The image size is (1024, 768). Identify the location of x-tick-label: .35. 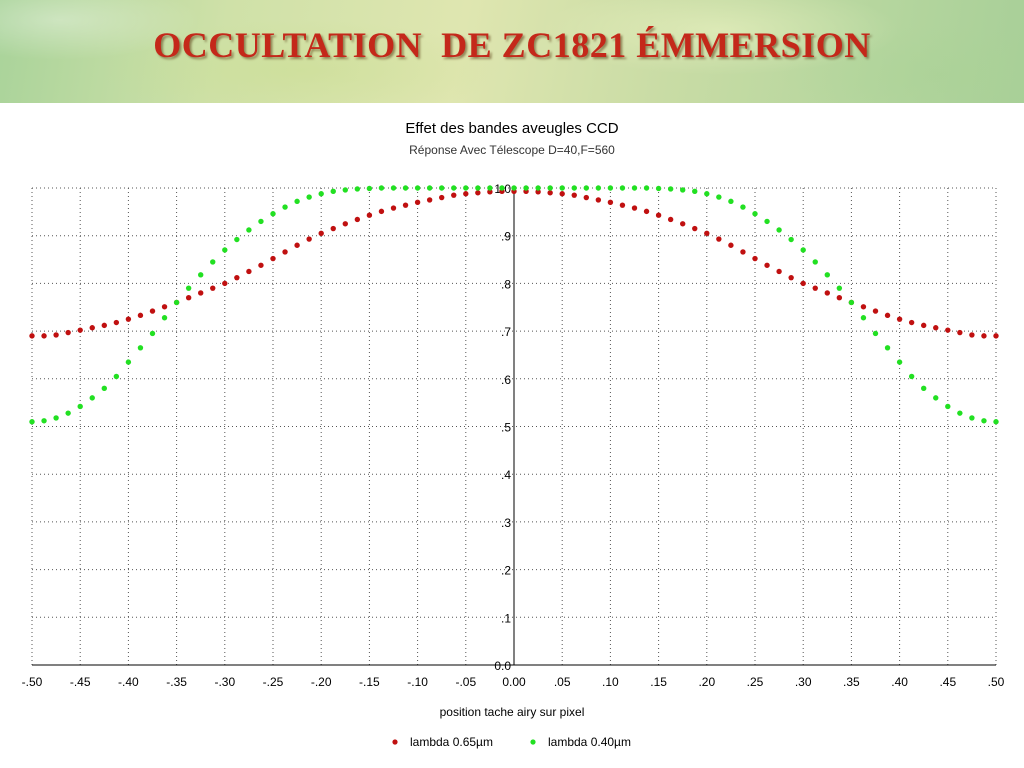
(851, 682).